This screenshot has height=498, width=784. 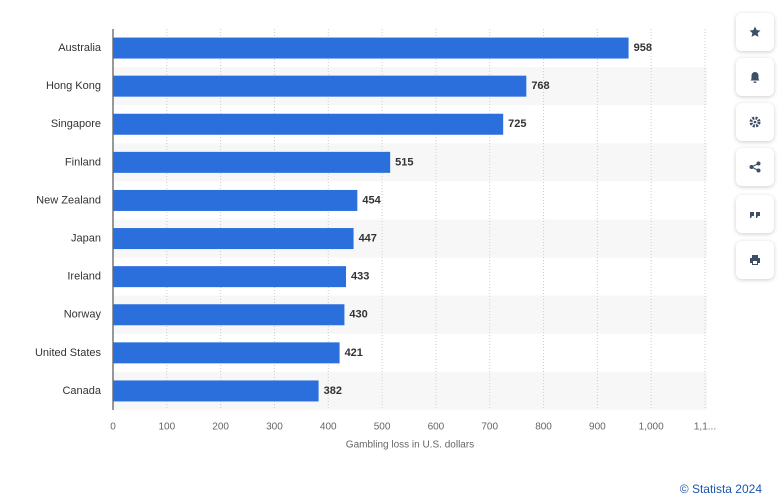 What do you see at coordinates (404, 162) in the screenshot?
I see `value-label: 515` at bounding box center [404, 162].